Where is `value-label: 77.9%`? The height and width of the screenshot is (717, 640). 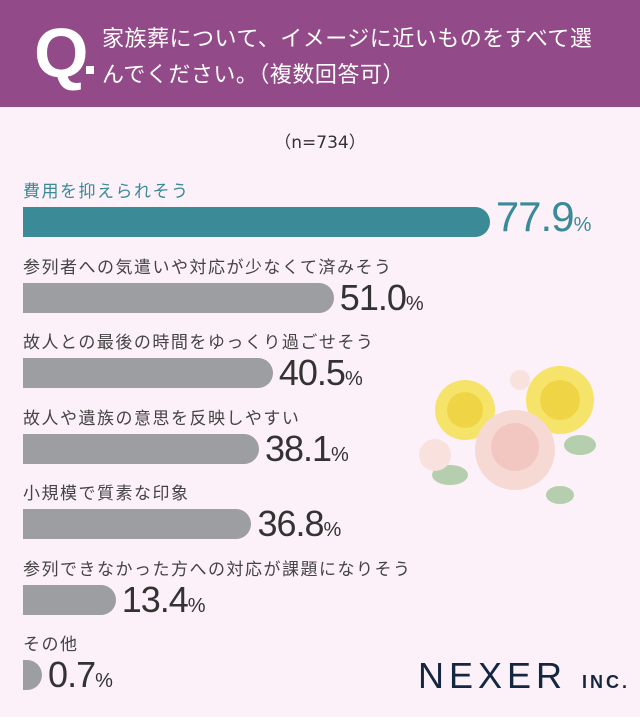
value-label: 77.9% is located at coordinates (544, 219).